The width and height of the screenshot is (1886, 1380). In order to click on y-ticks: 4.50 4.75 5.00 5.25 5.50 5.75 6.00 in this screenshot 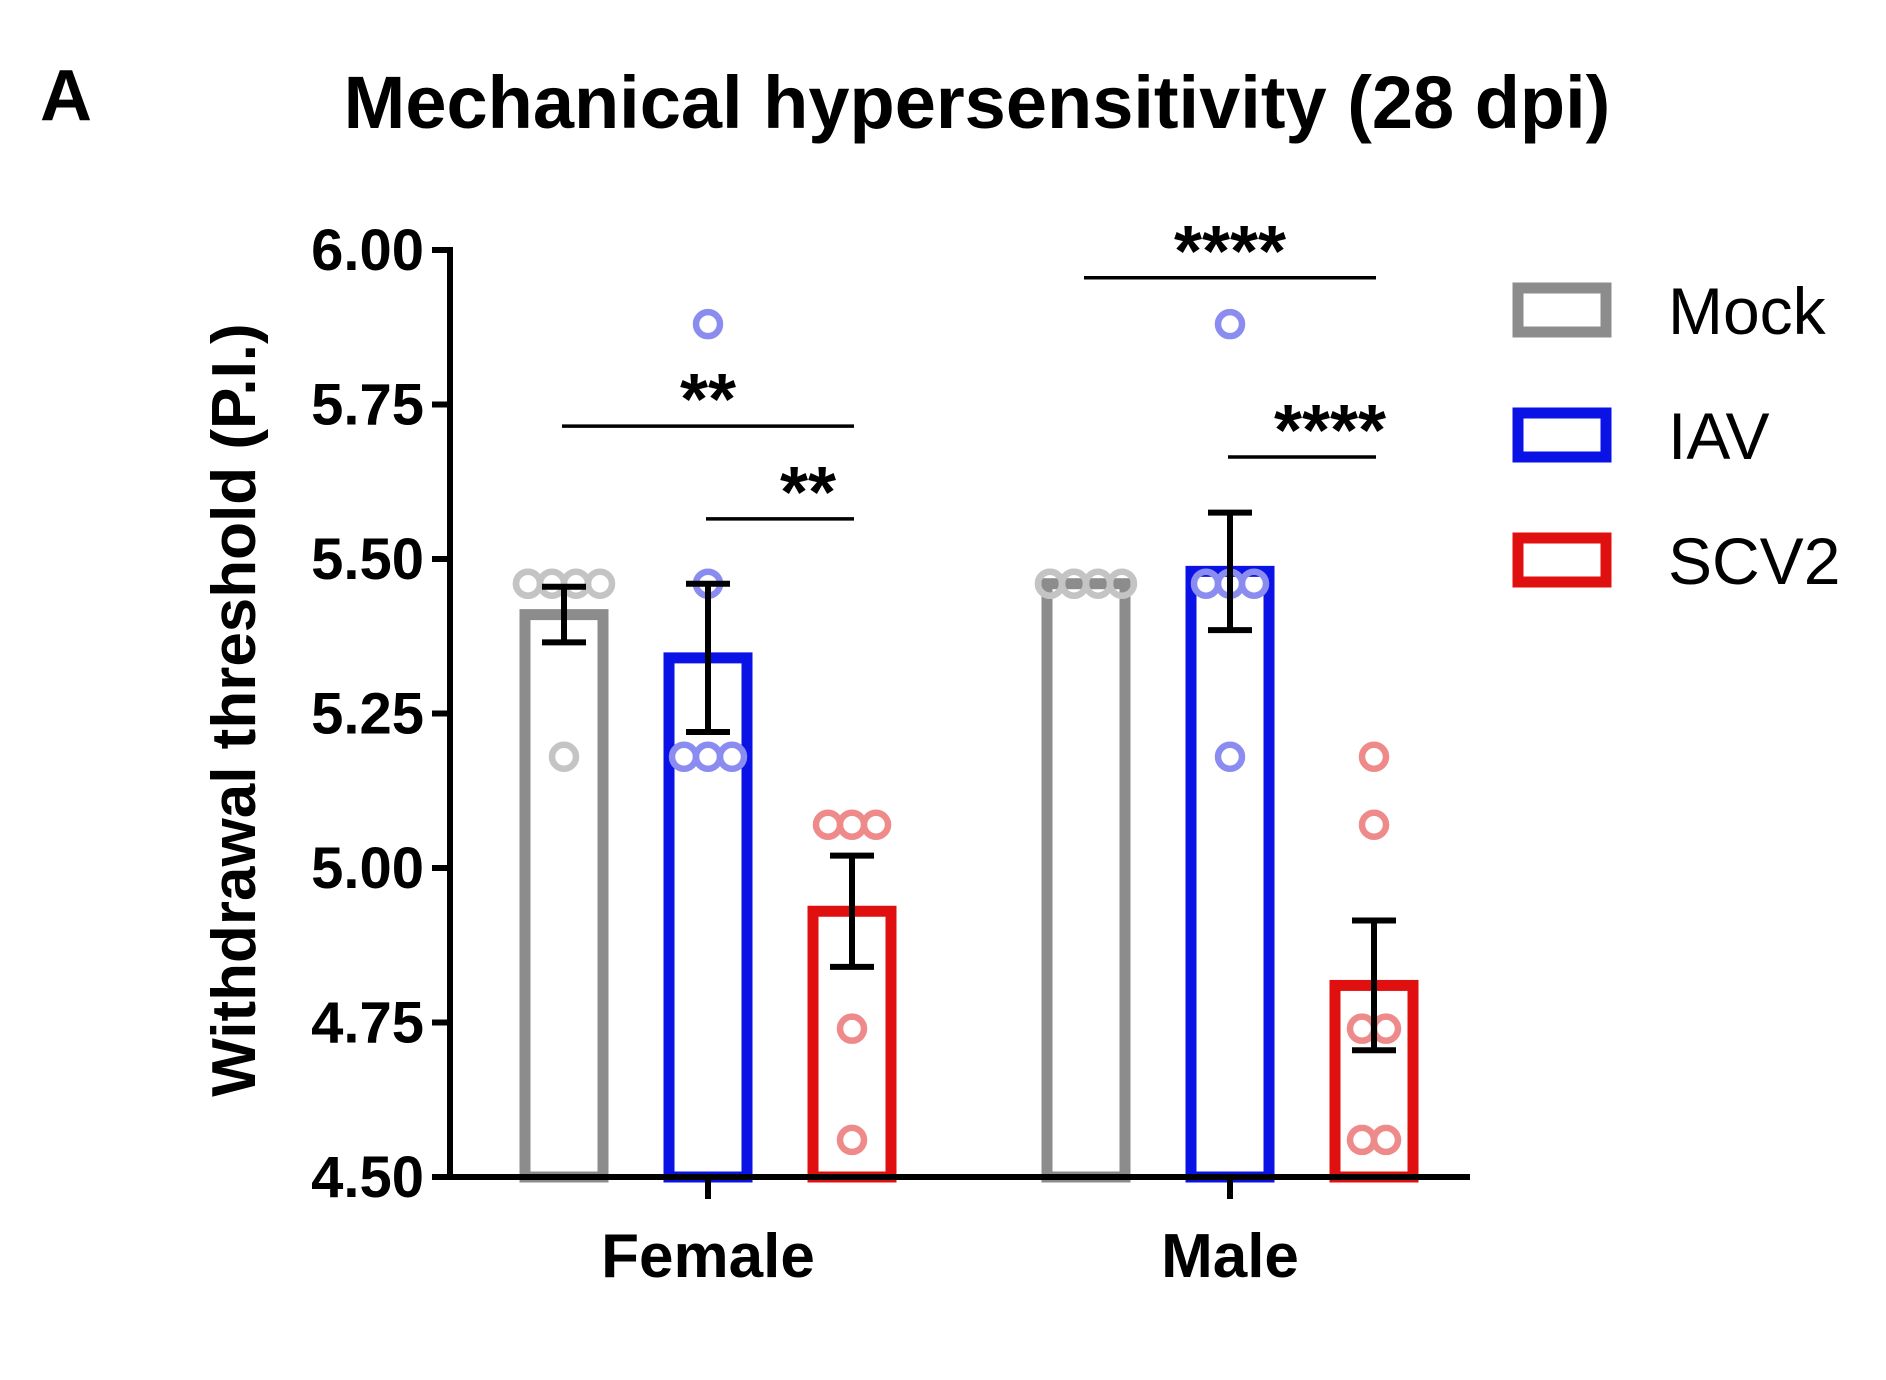, I will do `click(380, 714)`.